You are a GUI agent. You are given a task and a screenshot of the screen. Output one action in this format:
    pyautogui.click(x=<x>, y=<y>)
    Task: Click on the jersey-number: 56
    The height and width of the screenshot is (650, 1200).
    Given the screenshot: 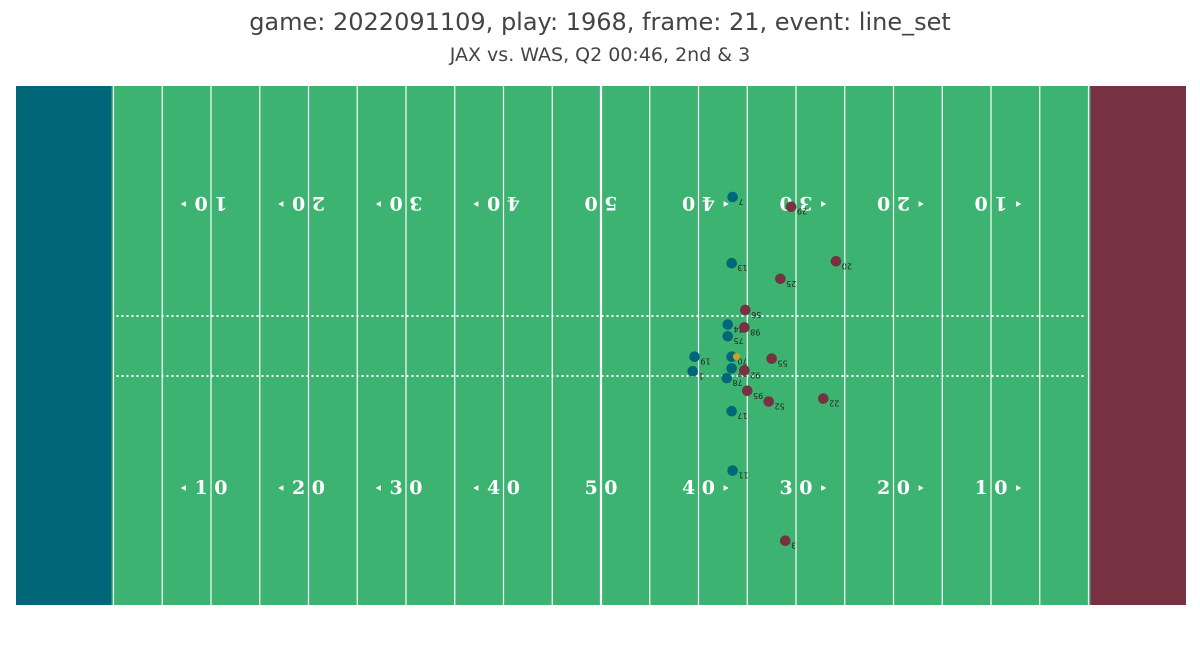 What is the action you would take?
    pyautogui.click(x=756, y=314)
    